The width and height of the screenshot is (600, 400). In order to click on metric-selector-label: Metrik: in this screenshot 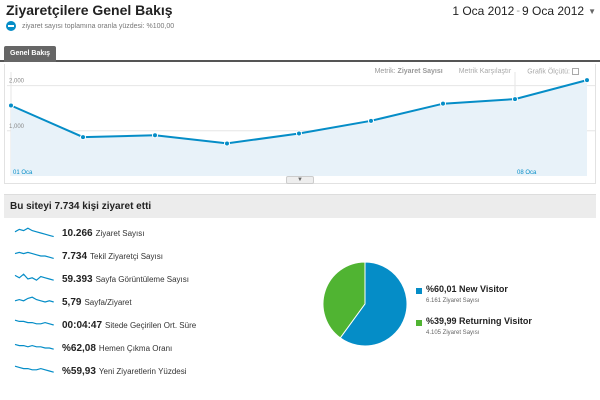, I will do `click(385, 71)`.